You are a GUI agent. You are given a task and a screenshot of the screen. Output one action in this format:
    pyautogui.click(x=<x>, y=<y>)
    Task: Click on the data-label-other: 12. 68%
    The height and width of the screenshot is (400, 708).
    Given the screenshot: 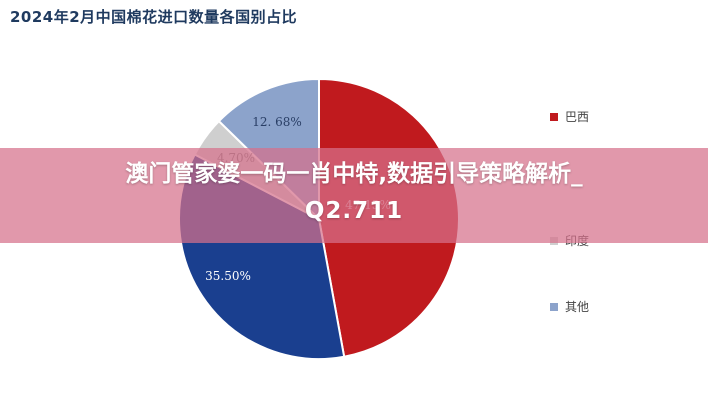 What is the action you would take?
    pyautogui.click(x=277, y=122)
    